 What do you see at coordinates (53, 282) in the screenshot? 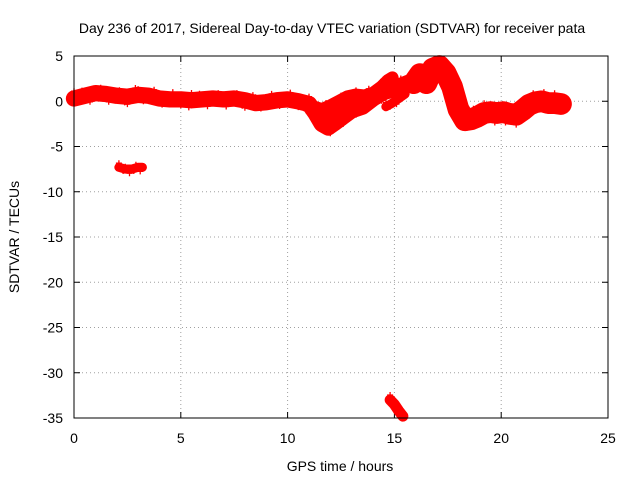
I see `y-tick-label: -20` at bounding box center [53, 282].